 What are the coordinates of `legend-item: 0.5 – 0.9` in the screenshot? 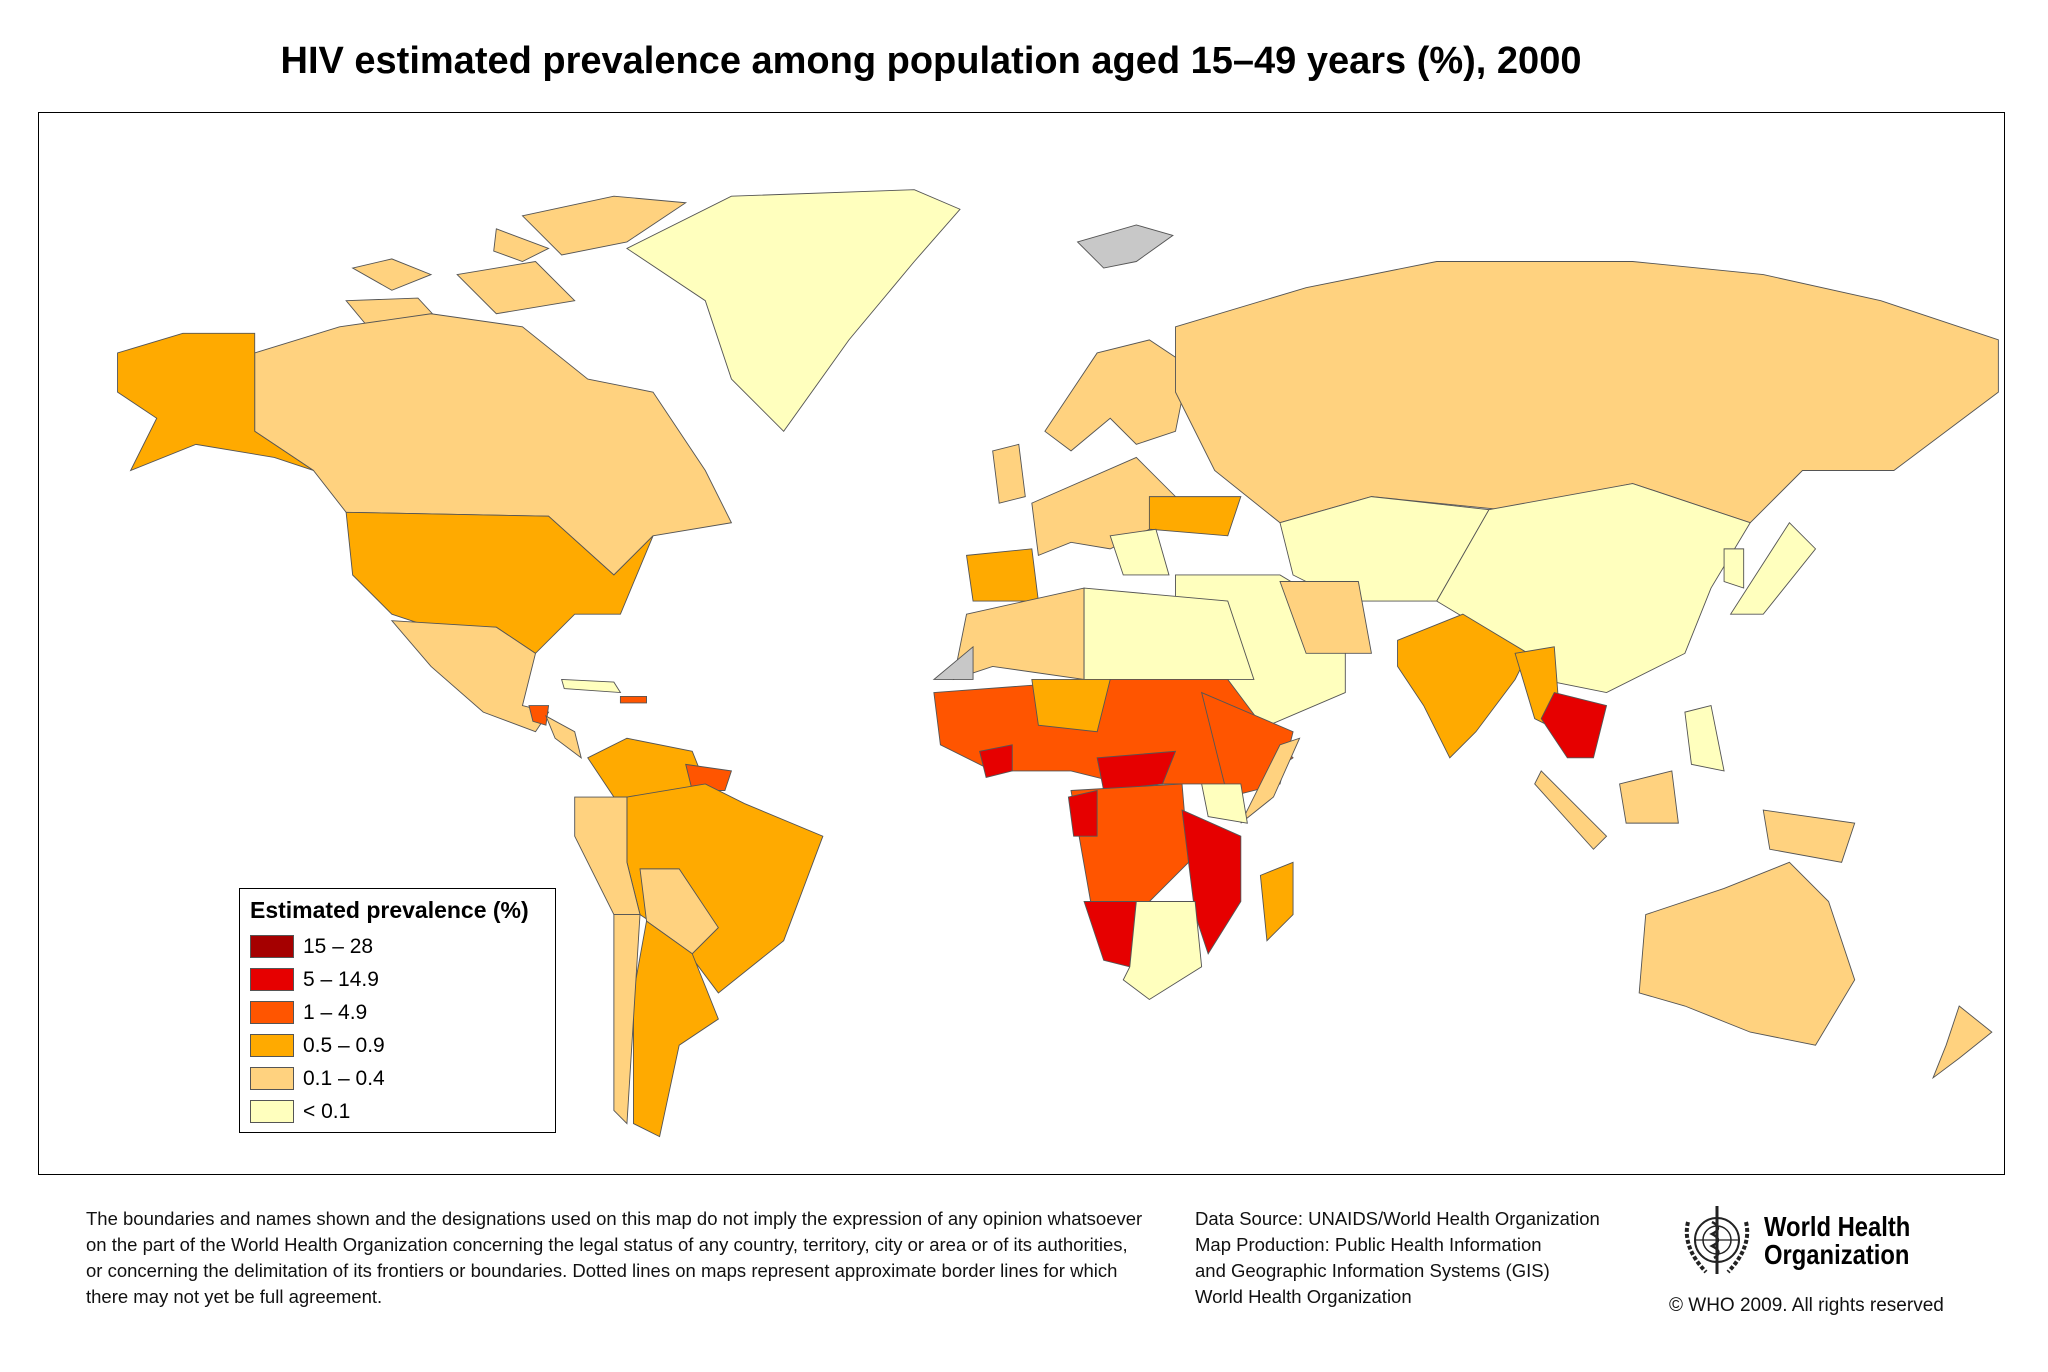 It's located at (397, 1045).